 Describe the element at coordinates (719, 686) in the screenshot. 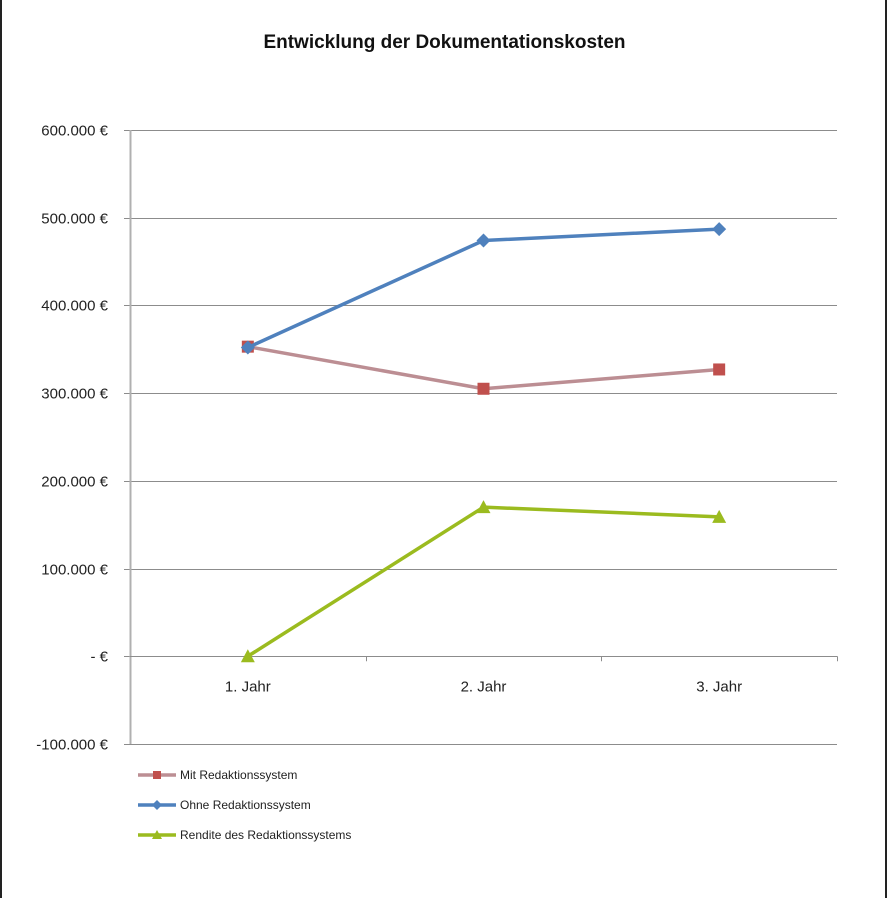

I see `x-tick-label: 3. Jahr` at that location.